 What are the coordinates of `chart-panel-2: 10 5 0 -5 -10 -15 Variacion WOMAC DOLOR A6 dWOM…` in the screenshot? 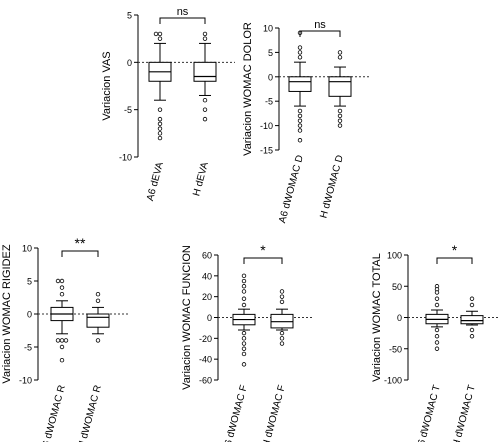 It's located at (306, 121).